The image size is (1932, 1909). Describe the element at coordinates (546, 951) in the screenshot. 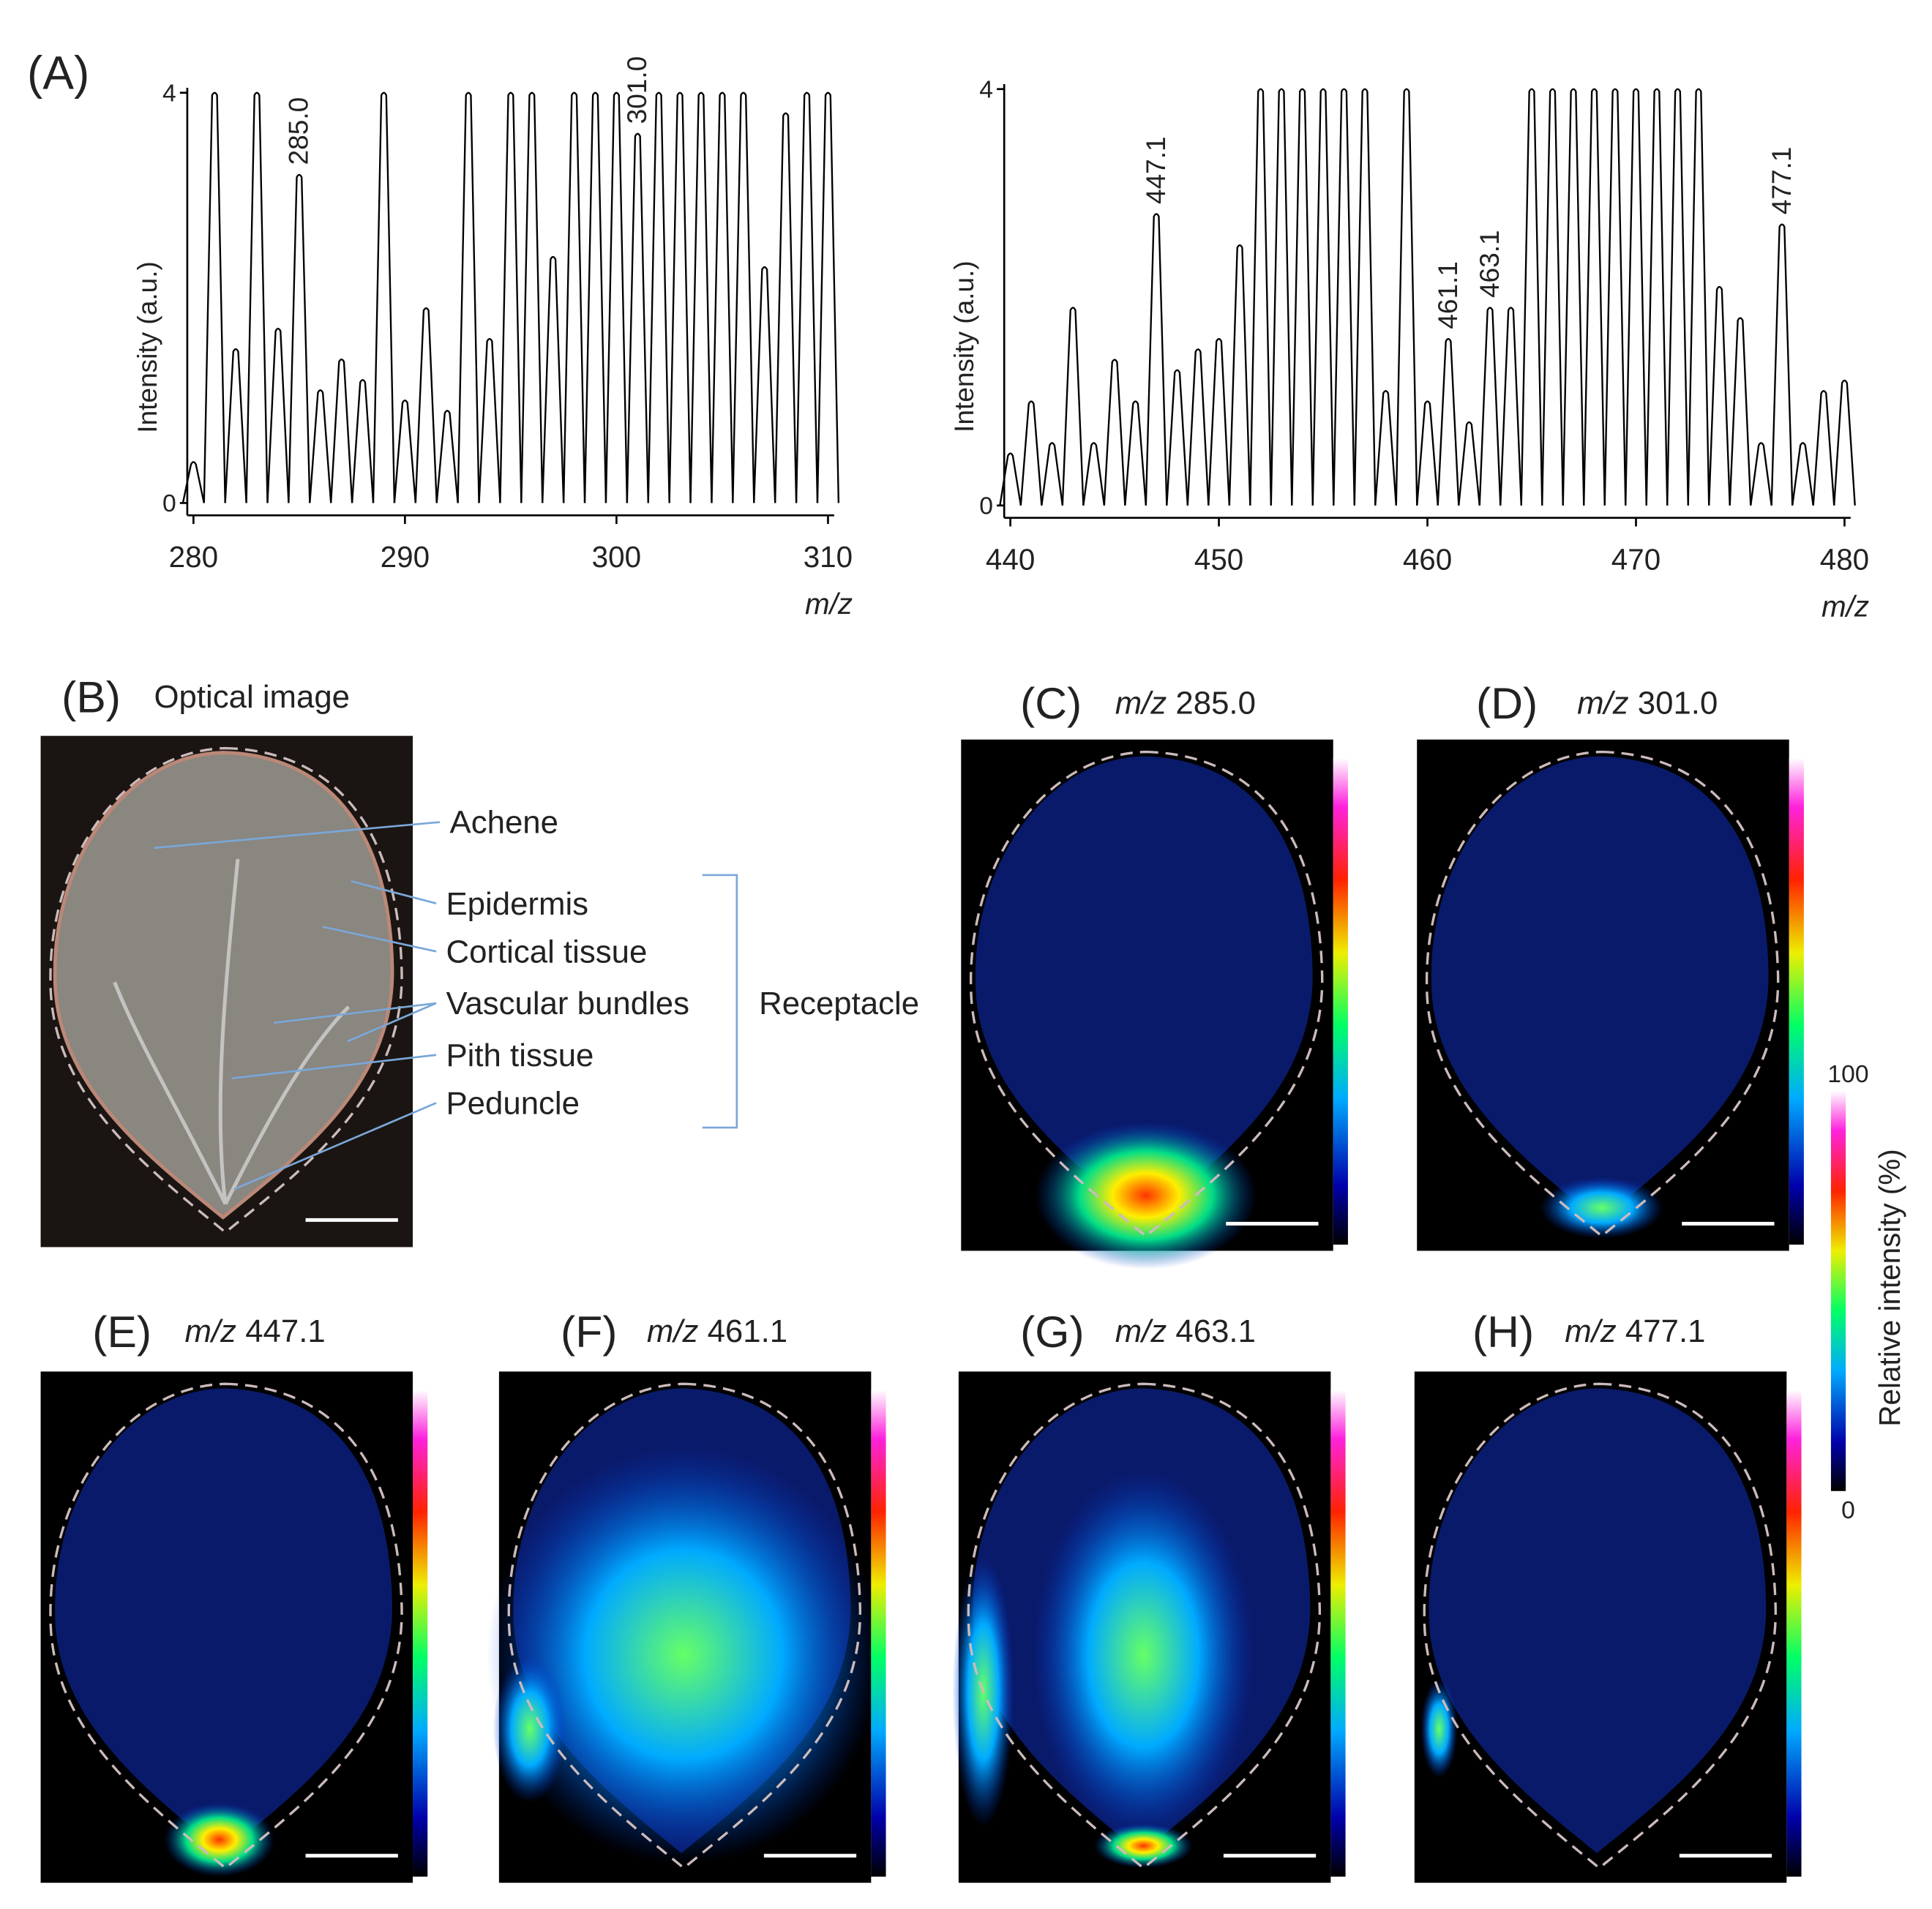

I see `tissue-label: Cortical tissue` at that location.